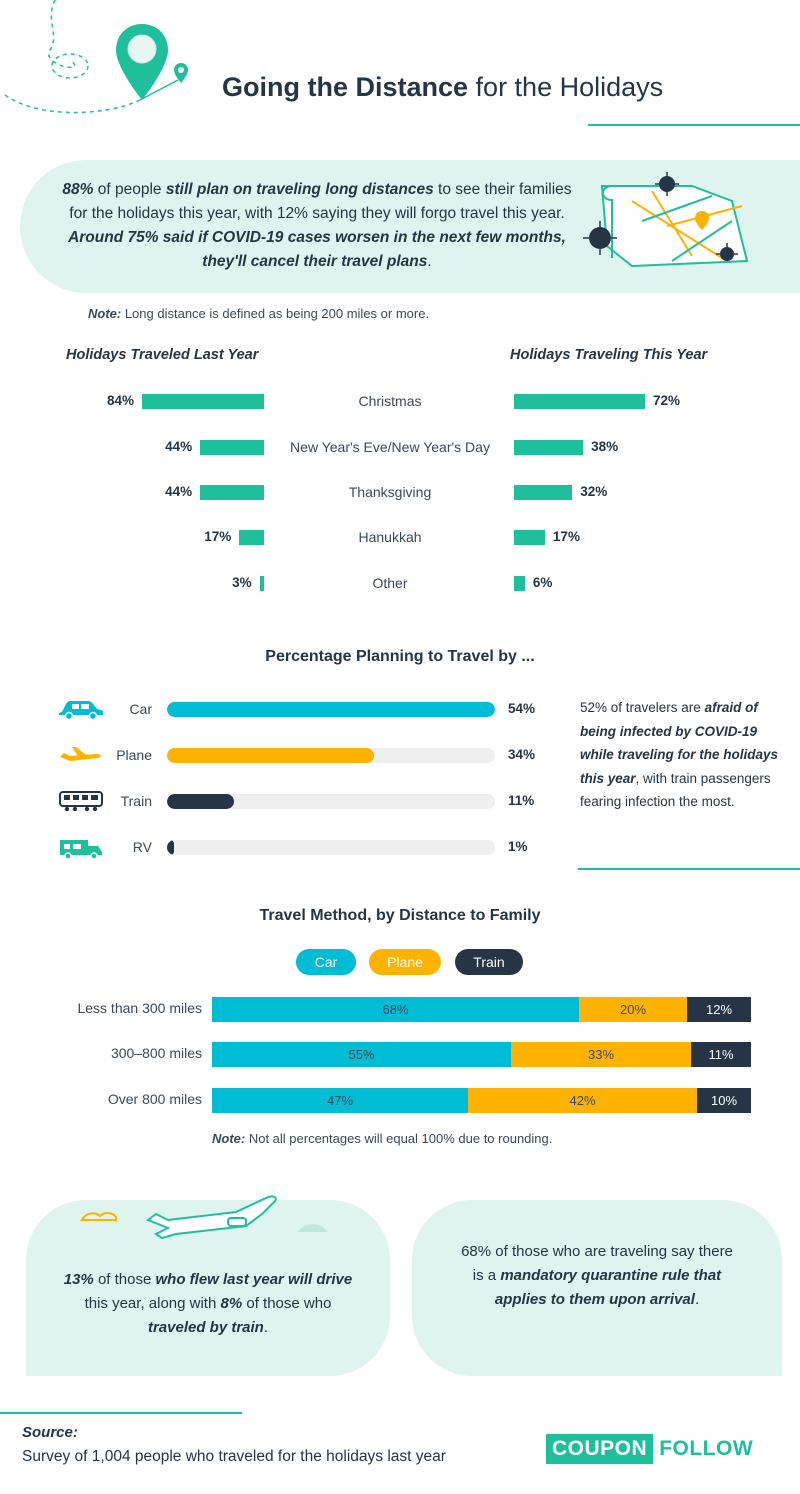 This screenshot has height=1494, width=800. Describe the element at coordinates (204, 1217) in the screenshot. I see `plane-illustration` at that location.